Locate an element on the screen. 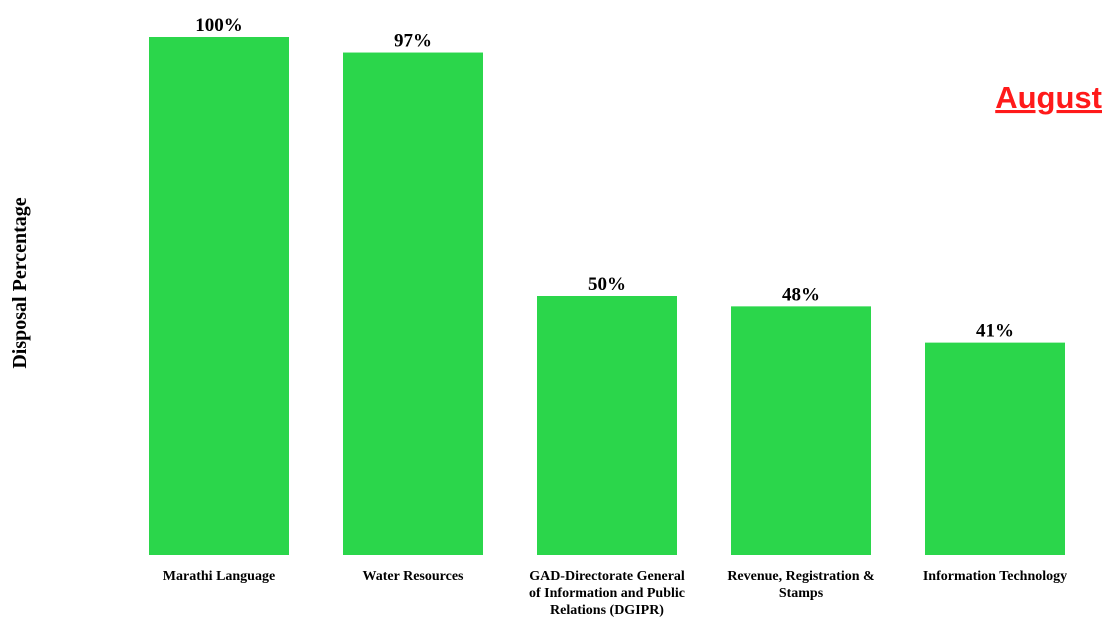 This screenshot has height=617, width=1106. bar-value-label: 97% is located at coordinates (413, 41).